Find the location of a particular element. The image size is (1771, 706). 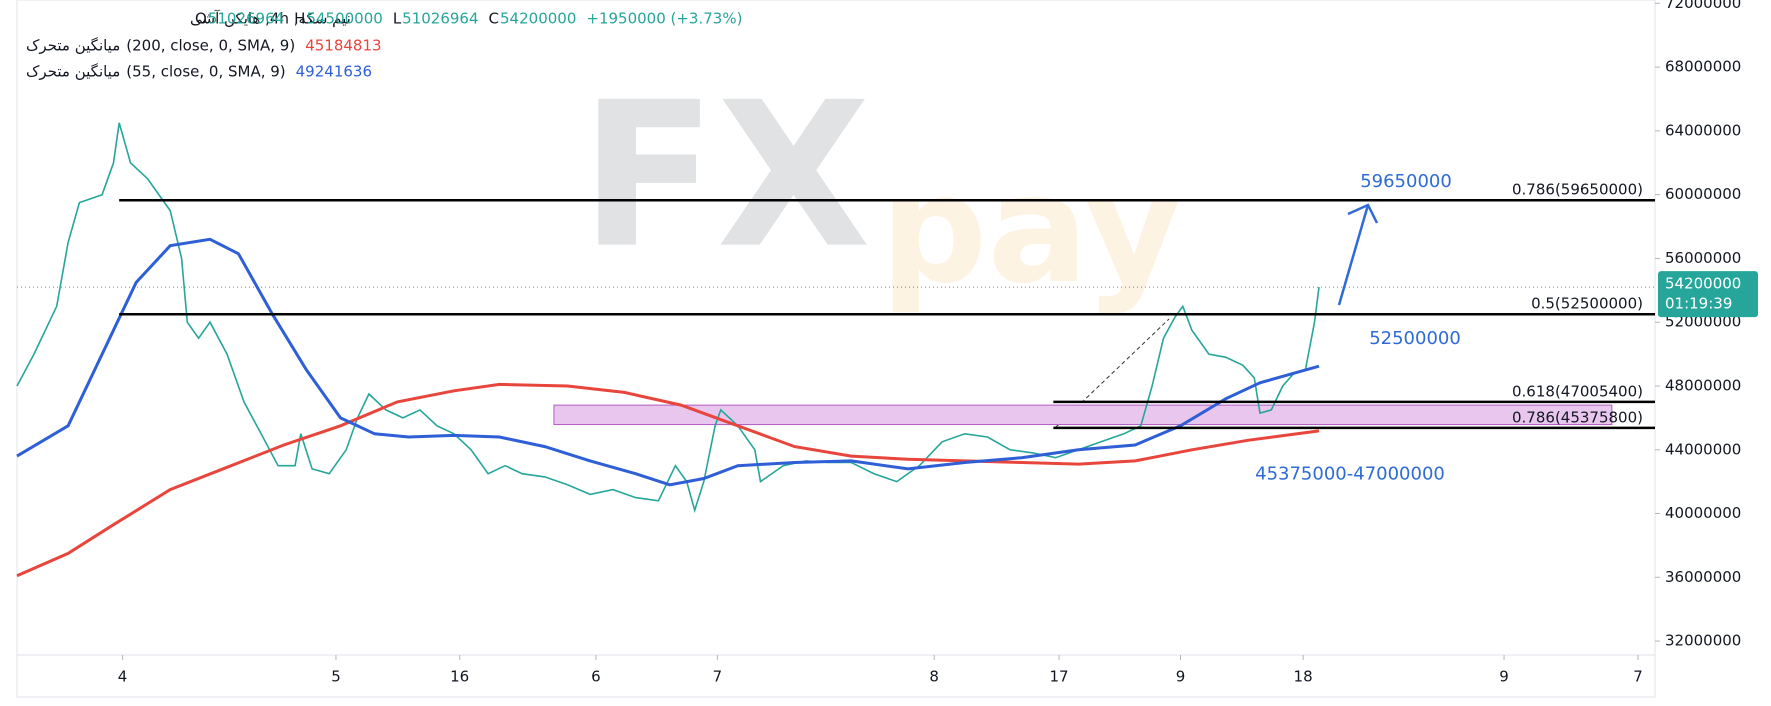

ohlc-label: L is located at coordinates (397, 19).